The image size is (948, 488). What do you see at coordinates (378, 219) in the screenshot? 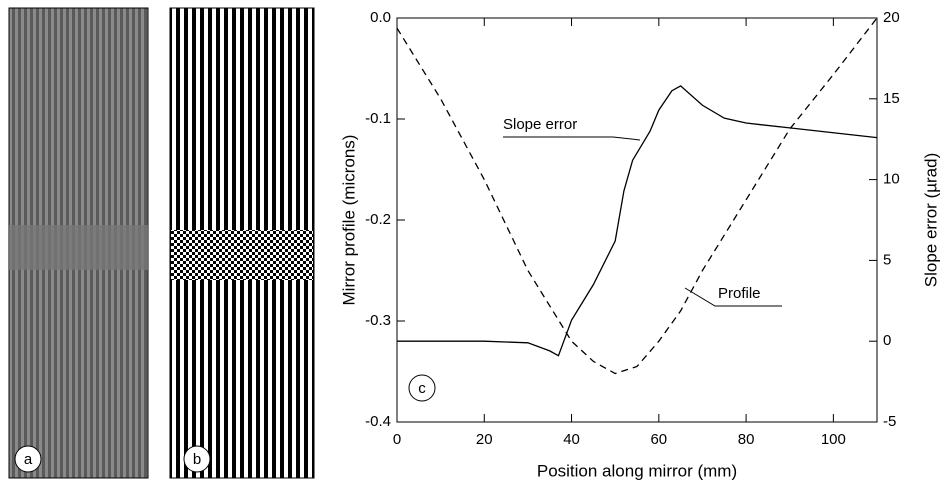
I see `y-tick-label: -0.2` at bounding box center [378, 219].